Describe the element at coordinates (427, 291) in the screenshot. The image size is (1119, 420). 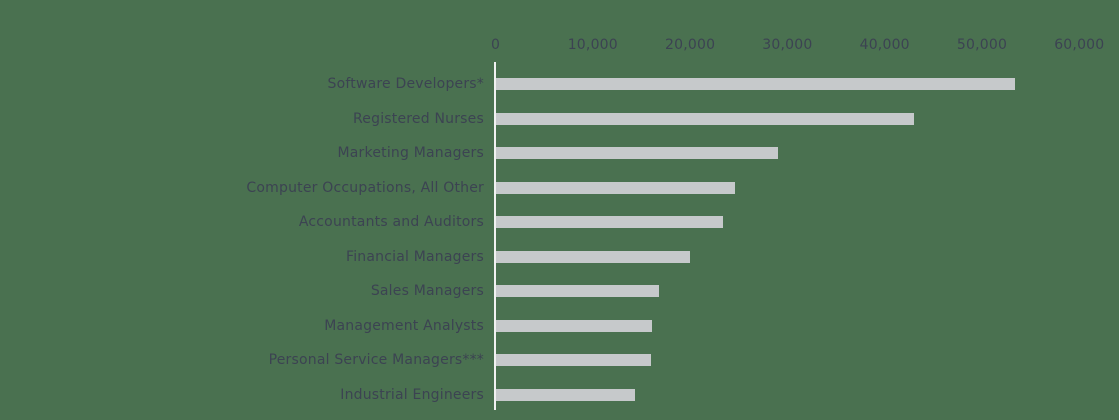
I see `category-label: Sales Managers` at that location.